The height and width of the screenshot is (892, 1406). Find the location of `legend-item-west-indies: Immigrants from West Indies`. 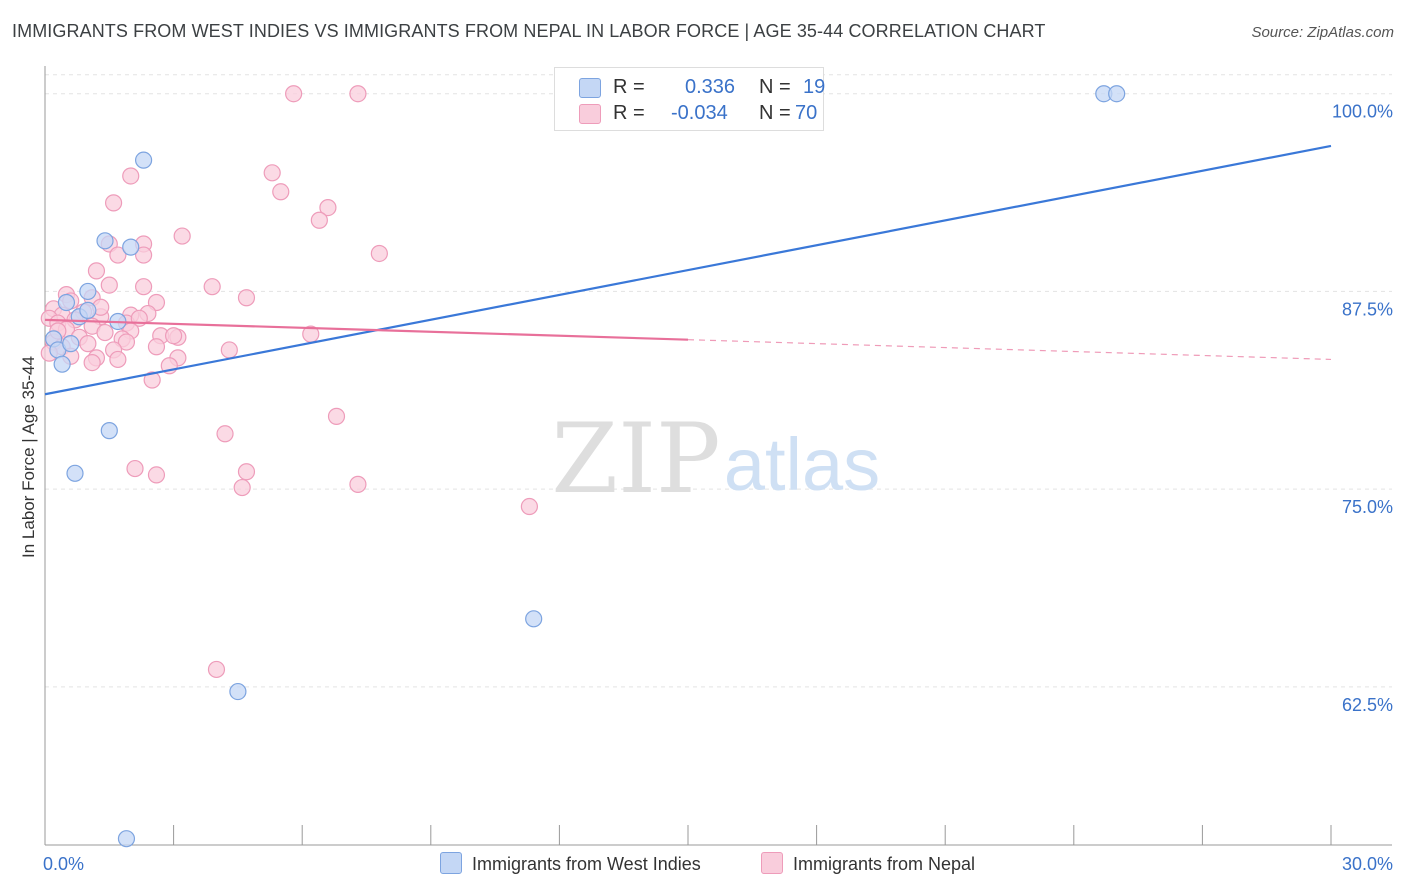

legend-item-west-indies: Immigrants from West Indies is located at coordinates (570, 863).